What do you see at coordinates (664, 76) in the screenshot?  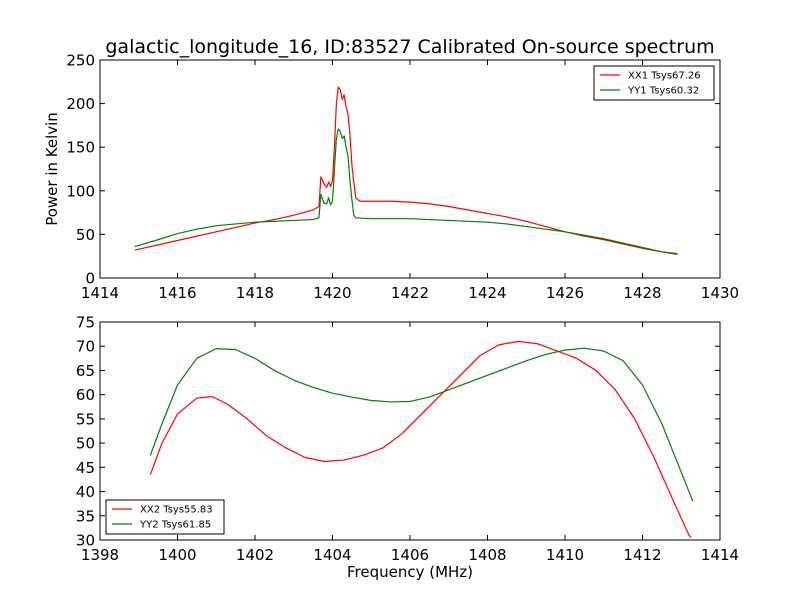 I see `plot1-legend-label-1: XX1 Tsys67.26` at bounding box center [664, 76].